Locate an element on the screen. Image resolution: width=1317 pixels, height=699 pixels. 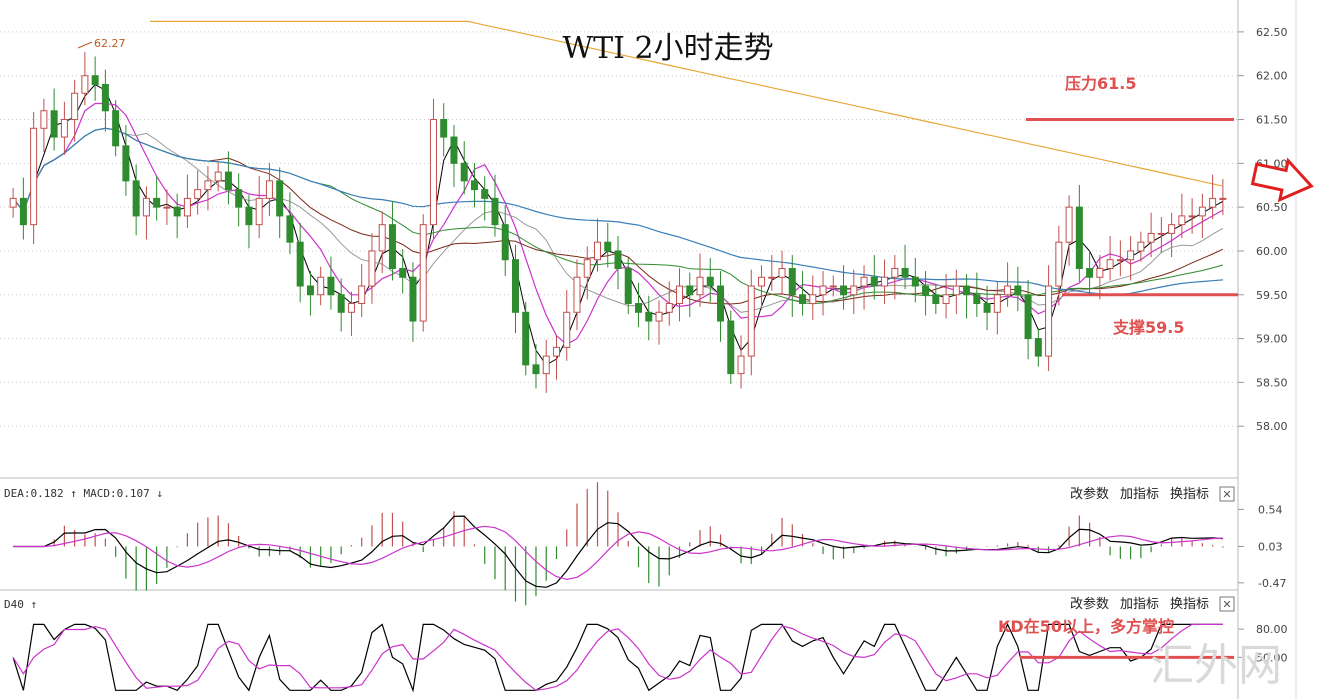
close-icon: ✕ is located at coordinates (1226, 494).